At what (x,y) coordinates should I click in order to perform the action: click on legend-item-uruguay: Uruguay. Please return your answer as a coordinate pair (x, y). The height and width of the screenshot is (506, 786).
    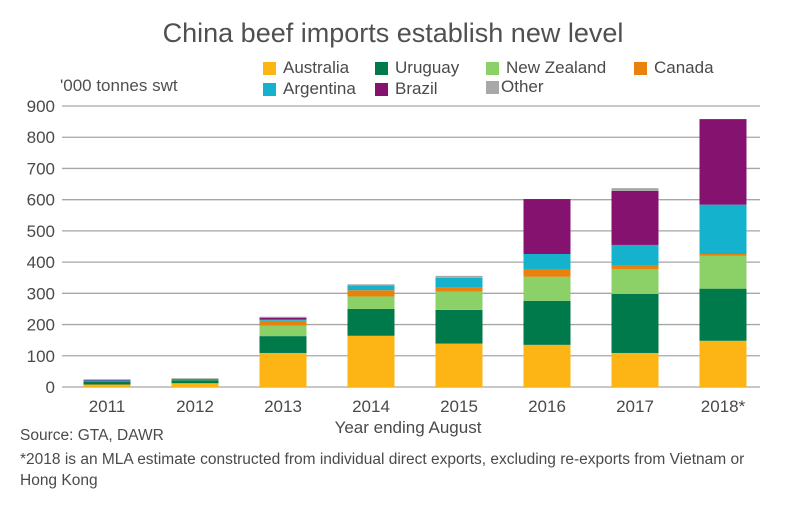
    Looking at the image, I should click on (417, 68).